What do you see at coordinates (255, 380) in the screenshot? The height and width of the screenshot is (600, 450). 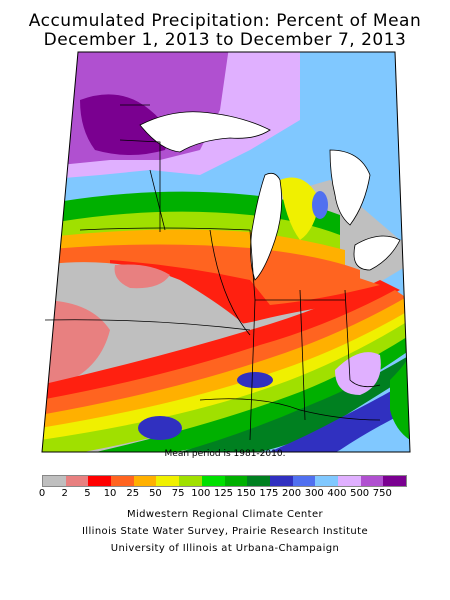 I see `zone-navy-center` at bounding box center [255, 380].